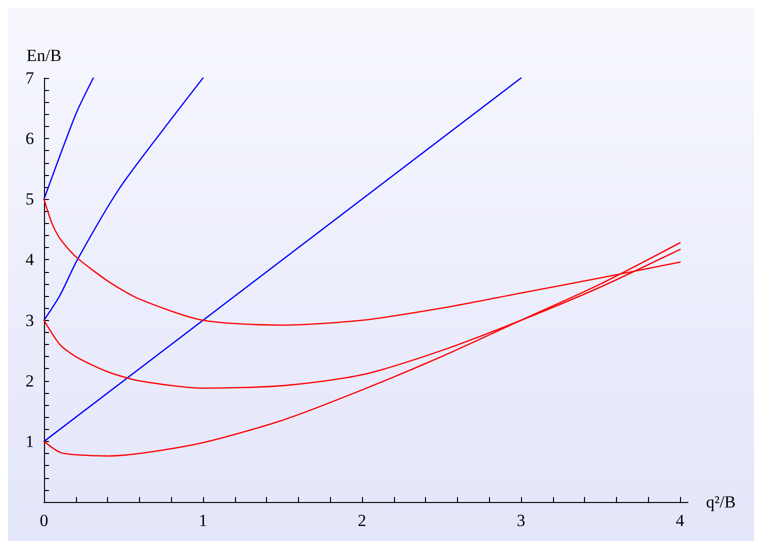  Describe the element at coordinates (30, 380) in the screenshot. I see `y-tick-label: 2` at that location.